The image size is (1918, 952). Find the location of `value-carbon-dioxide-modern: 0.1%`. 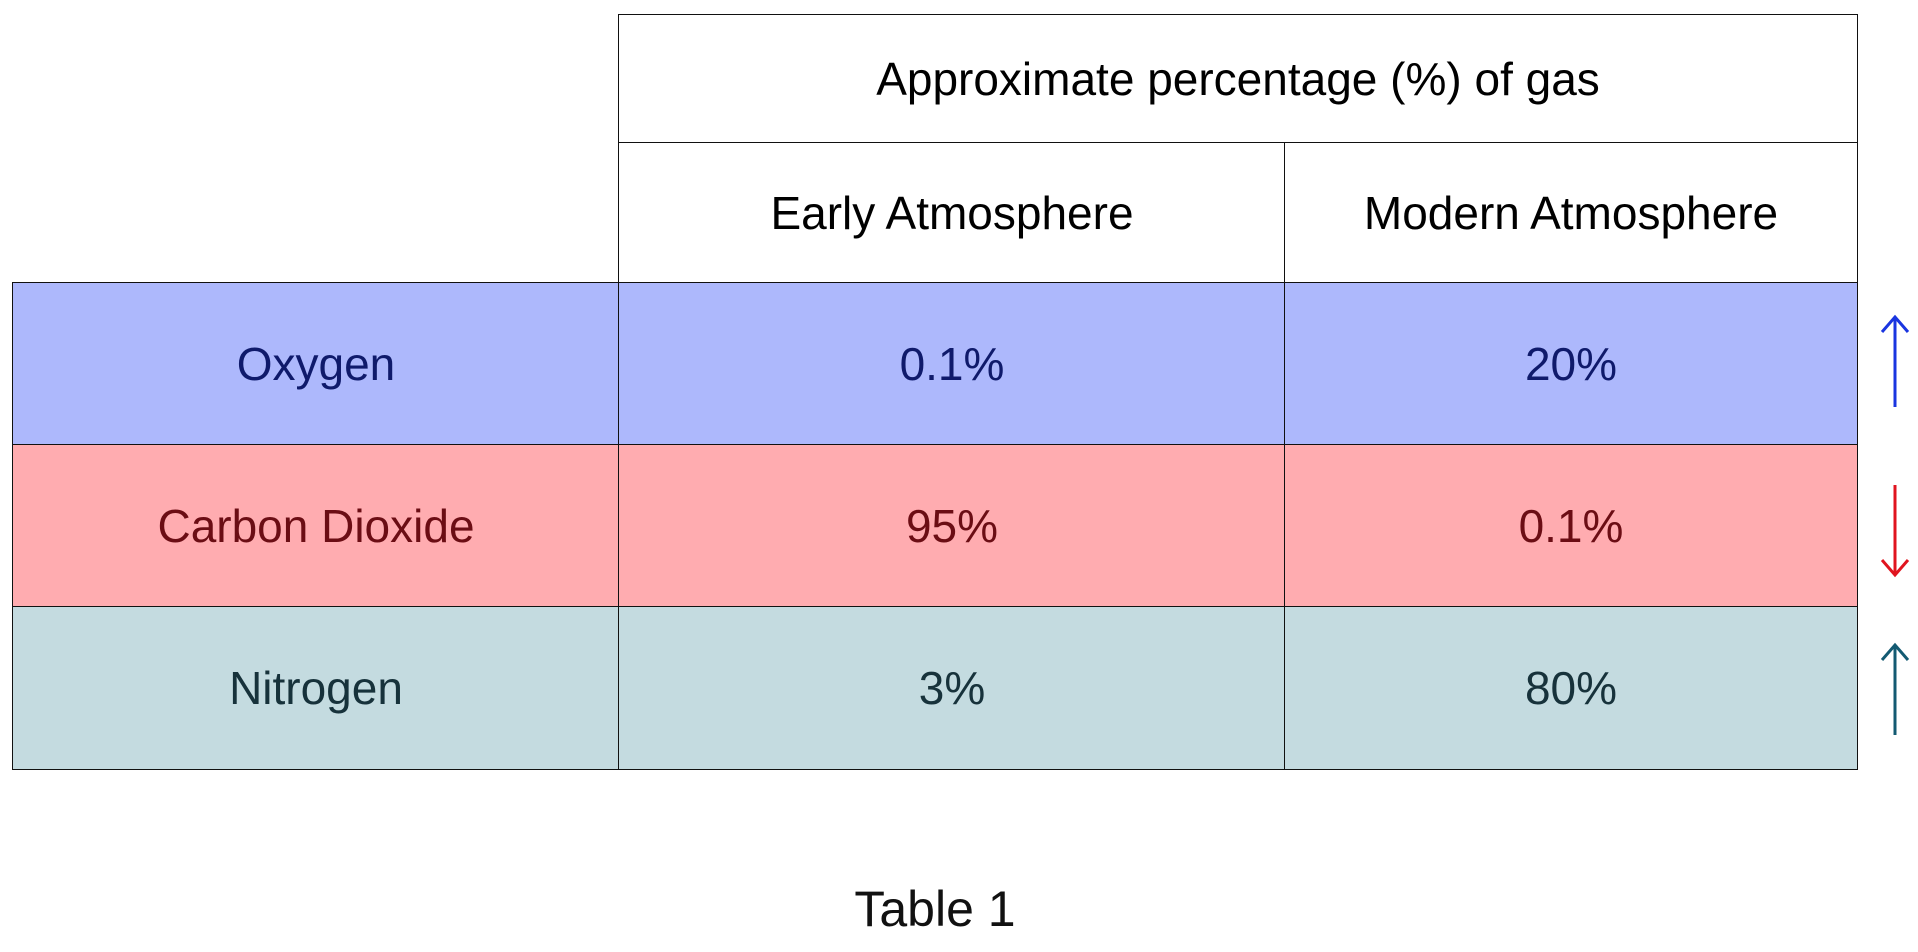

value-carbon-dioxide-modern: 0.1% is located at coordinates (1571, 526).